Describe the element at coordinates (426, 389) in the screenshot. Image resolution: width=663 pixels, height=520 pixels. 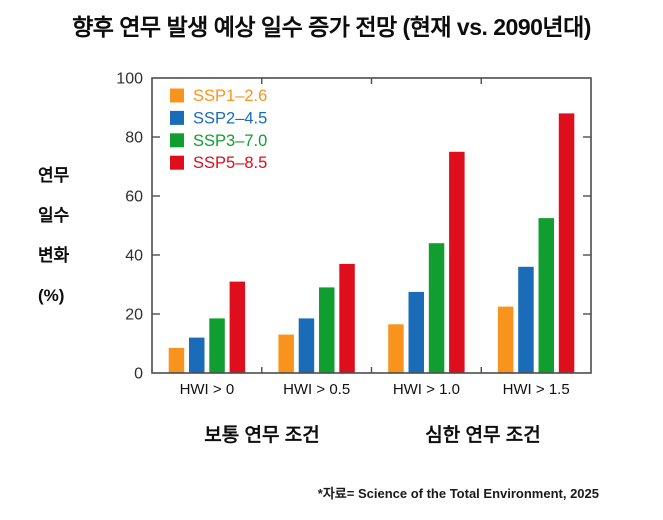
I see `x-tick-label: HWI > 1.0` at that location.